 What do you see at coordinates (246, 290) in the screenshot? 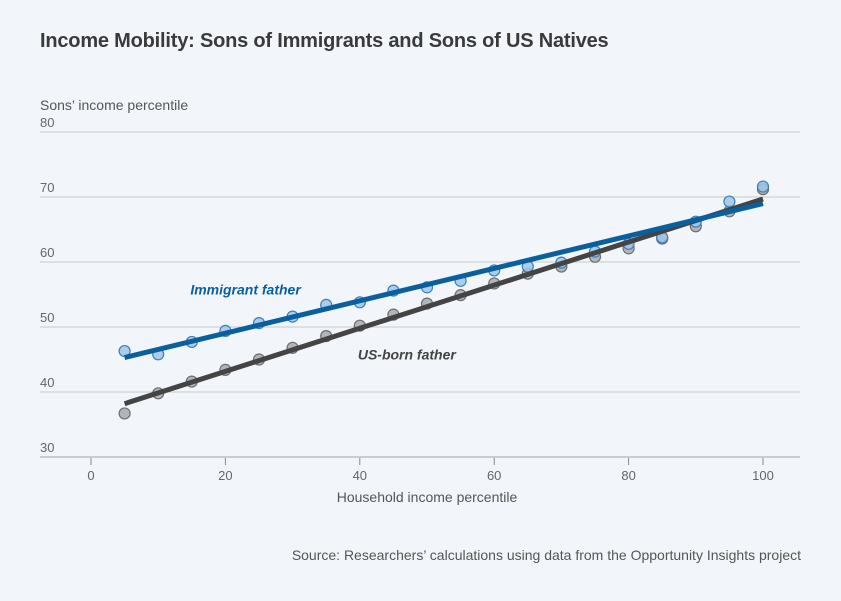
I see `immigrant-father-label: Immigrant father` at bounding box center [246, 290].